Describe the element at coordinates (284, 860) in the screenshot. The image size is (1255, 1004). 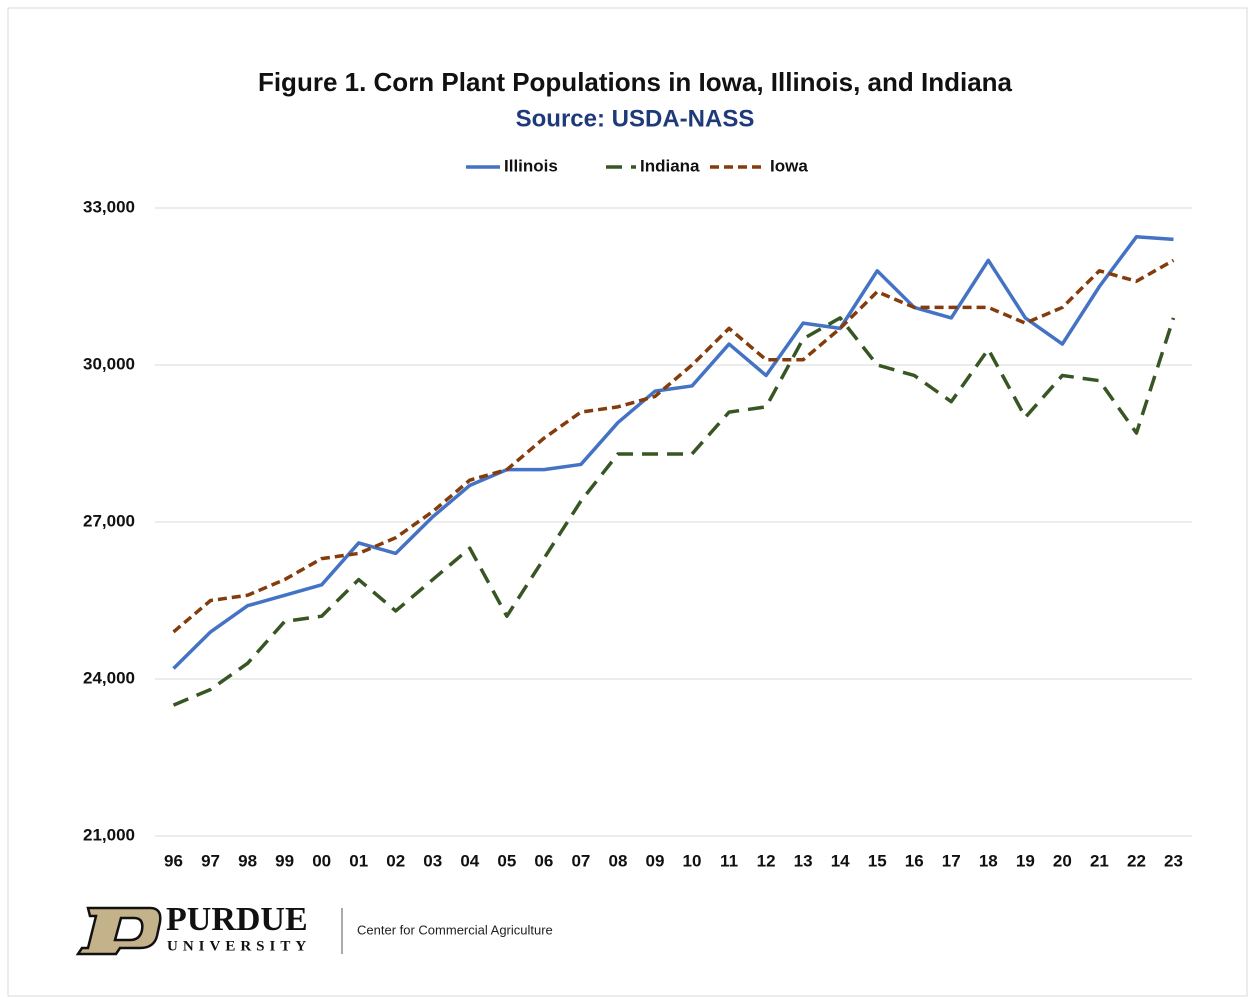
I see `x-tick-label: 99` at that location.